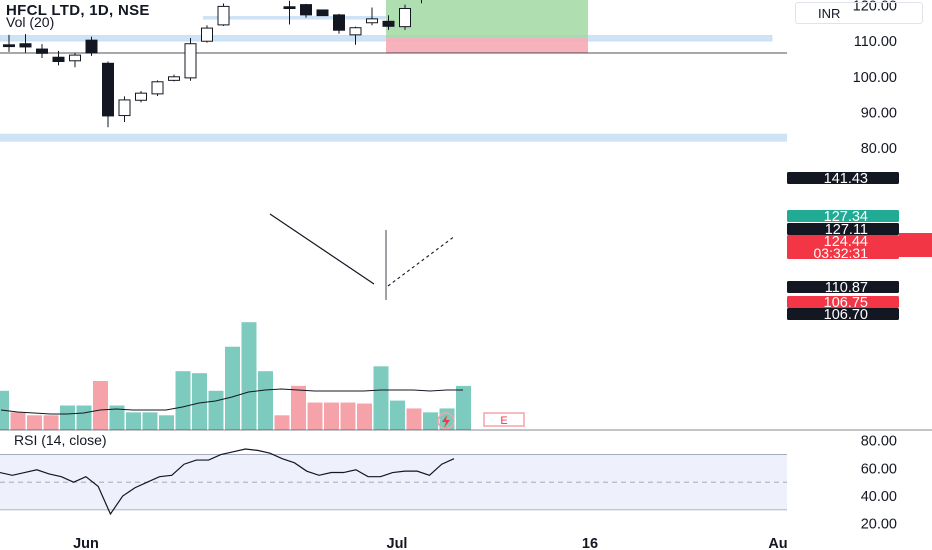 The image size is (932, 550). What do you see at coordinates (294, 17) in the screenshot?
I see `support-zone-band` at bounding box center [294, 17].